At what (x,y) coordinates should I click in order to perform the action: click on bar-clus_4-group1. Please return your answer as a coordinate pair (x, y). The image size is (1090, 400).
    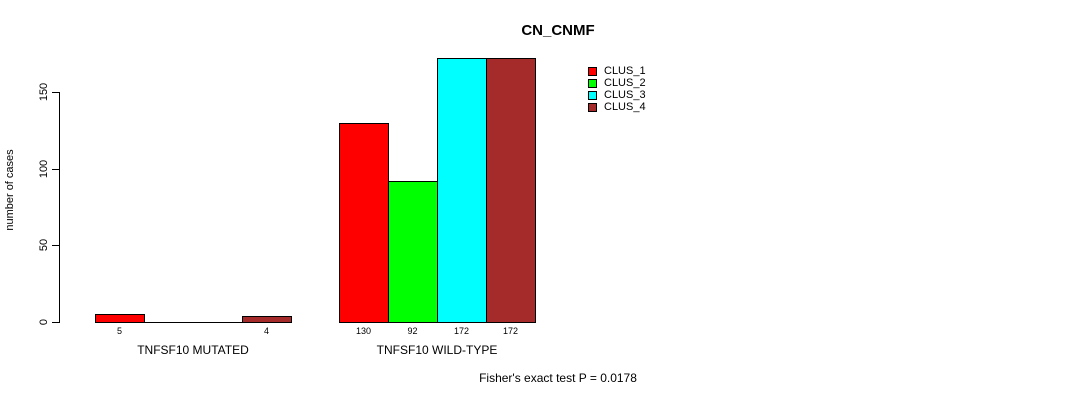
    Looking at the image, I should click on (267, 319).